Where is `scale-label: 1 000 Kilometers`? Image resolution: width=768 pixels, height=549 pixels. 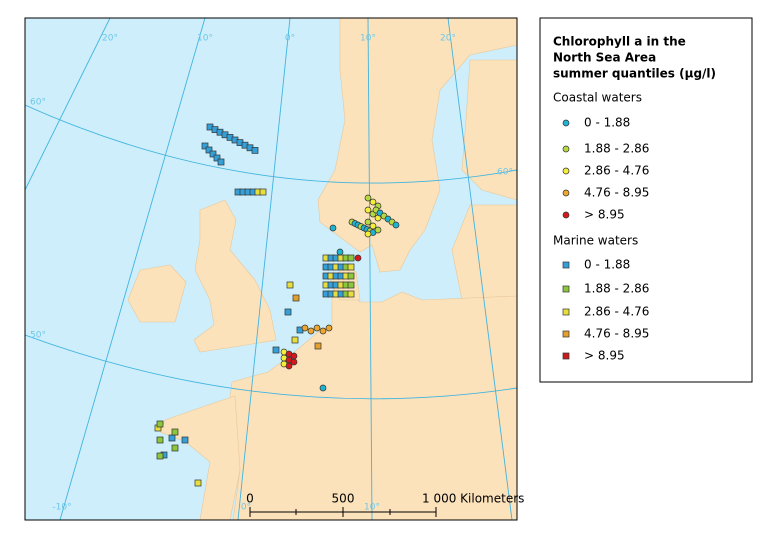
scale-label: 1 000 Kilometers is located at coordinates (473, 499).